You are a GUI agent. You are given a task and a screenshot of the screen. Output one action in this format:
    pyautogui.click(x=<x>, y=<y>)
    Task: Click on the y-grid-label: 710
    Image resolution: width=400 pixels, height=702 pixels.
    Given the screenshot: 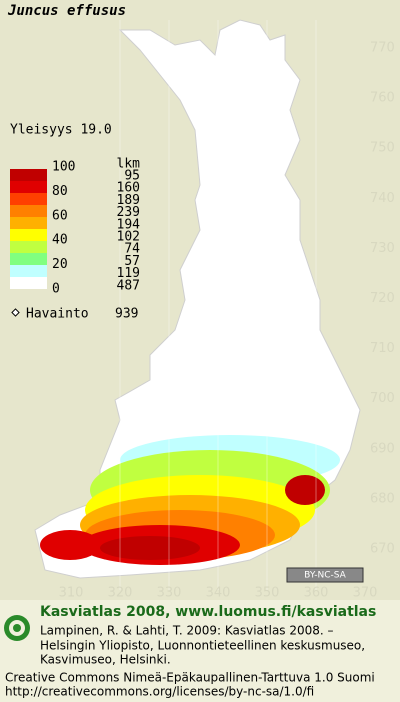 What is the action you would take?
    pyautogui.click(x=382, y=348)
    